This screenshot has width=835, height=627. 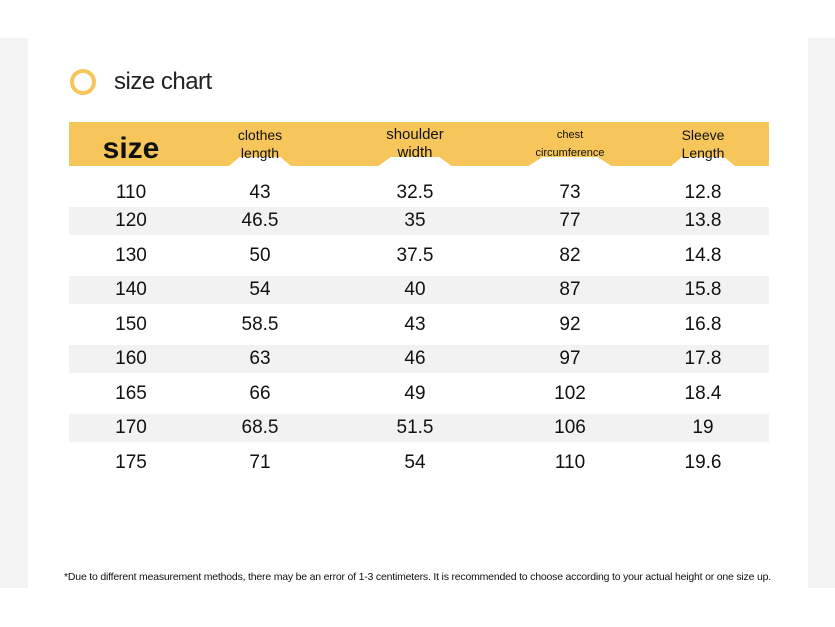 What do you see at coordinates (415, 324) in the screenshot?
I see `cell-shoulder-width: 43` at bounding box center [415, 324].